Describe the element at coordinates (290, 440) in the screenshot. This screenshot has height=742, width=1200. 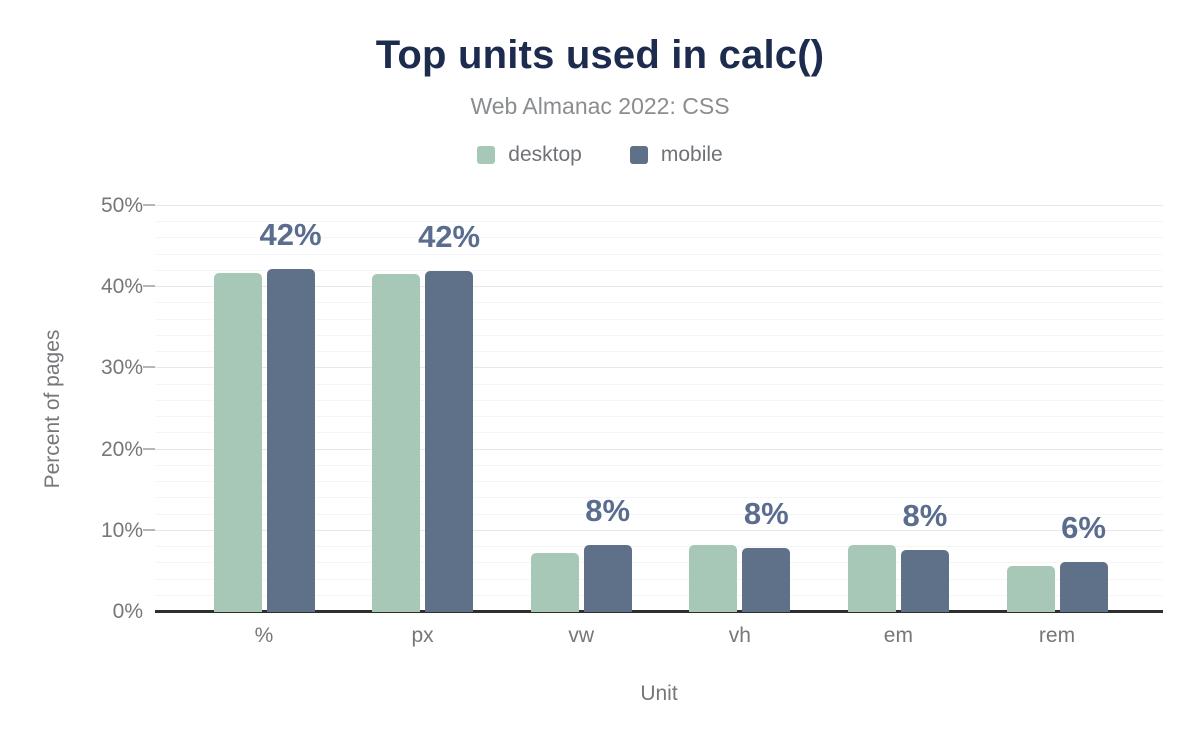
I see `bar-mobile-%` at that location.